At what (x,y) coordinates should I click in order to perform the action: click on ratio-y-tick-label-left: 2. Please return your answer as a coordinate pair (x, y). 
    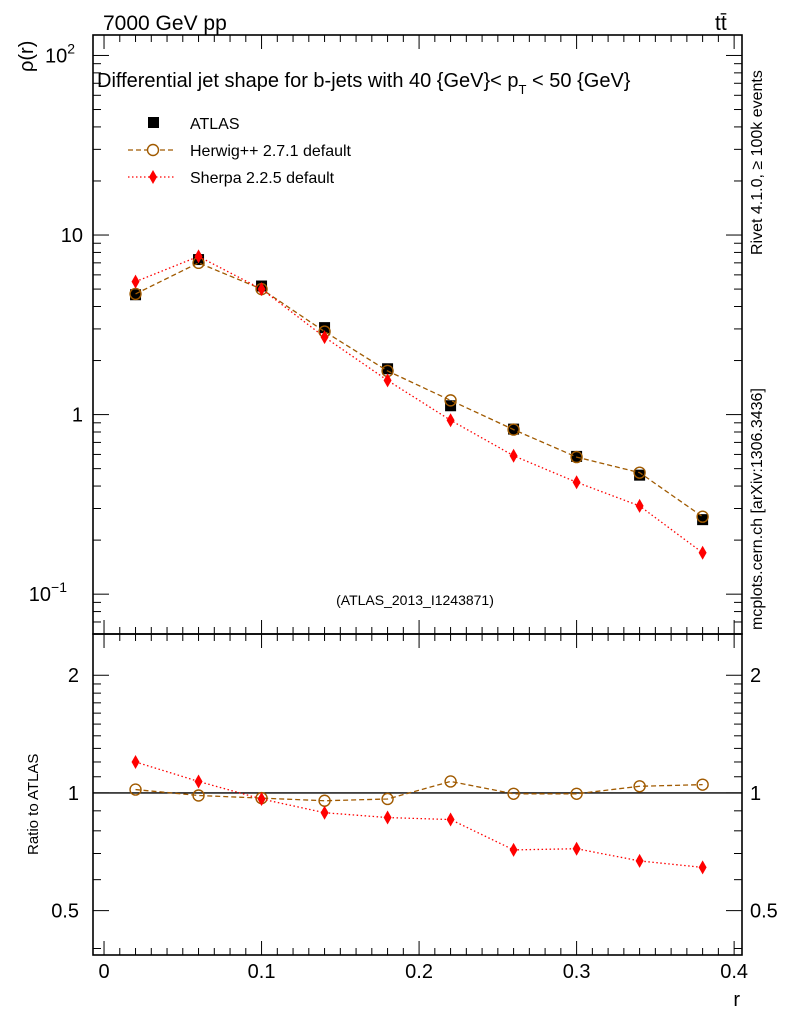
    Looking at the image, I should click on (73, 676).